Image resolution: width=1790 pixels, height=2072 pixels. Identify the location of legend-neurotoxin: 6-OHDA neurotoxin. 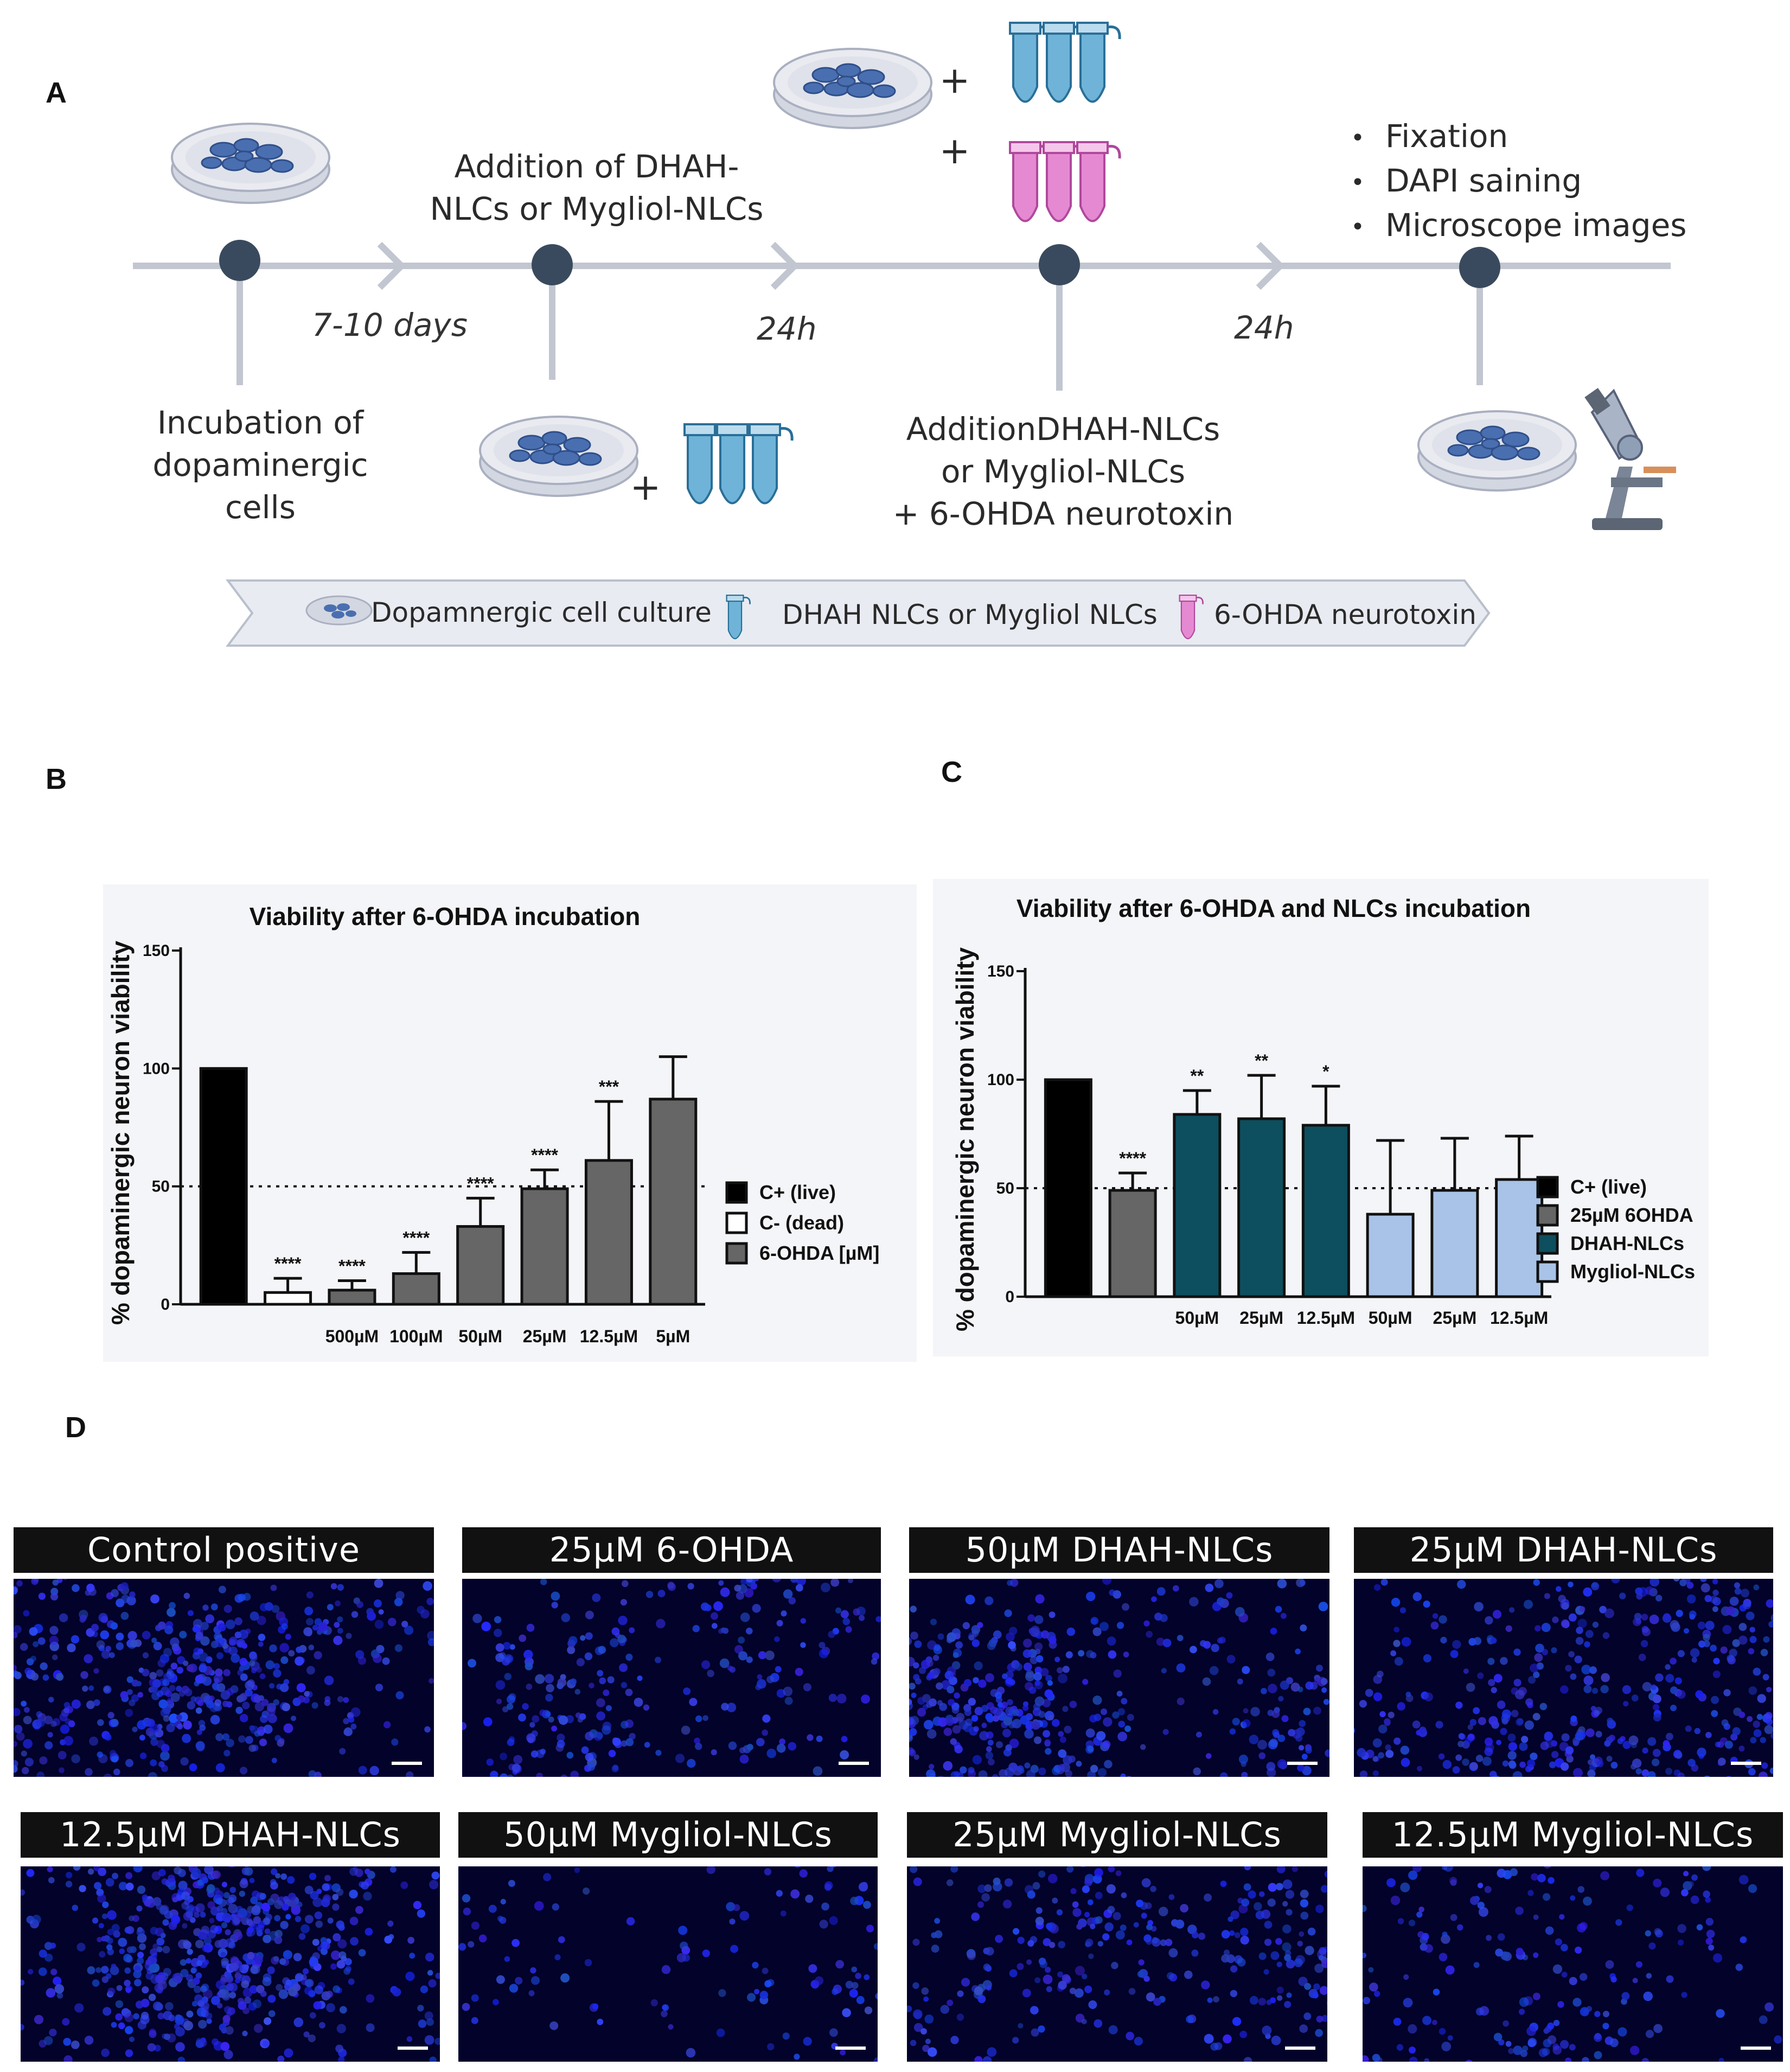
(1345, 614).